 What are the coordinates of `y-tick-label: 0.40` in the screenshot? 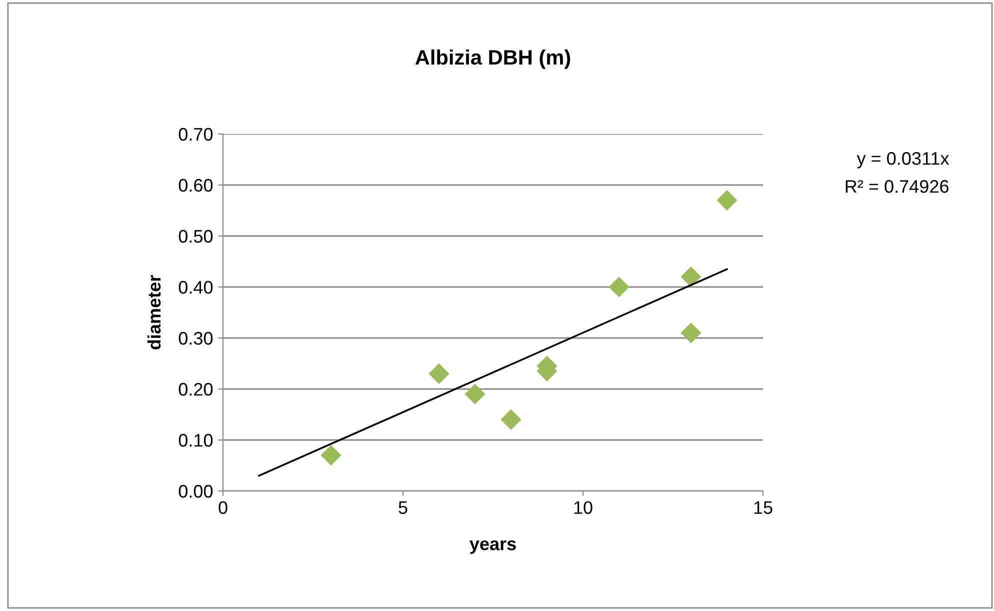 It's located at (195, 287).